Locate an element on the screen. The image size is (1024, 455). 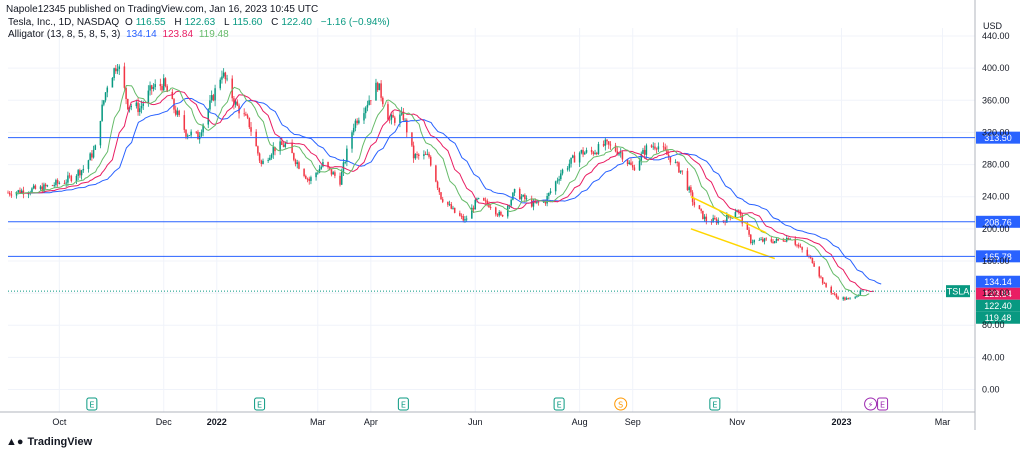
y-tick-label: 240.00 is located at coordinates (996, 197).